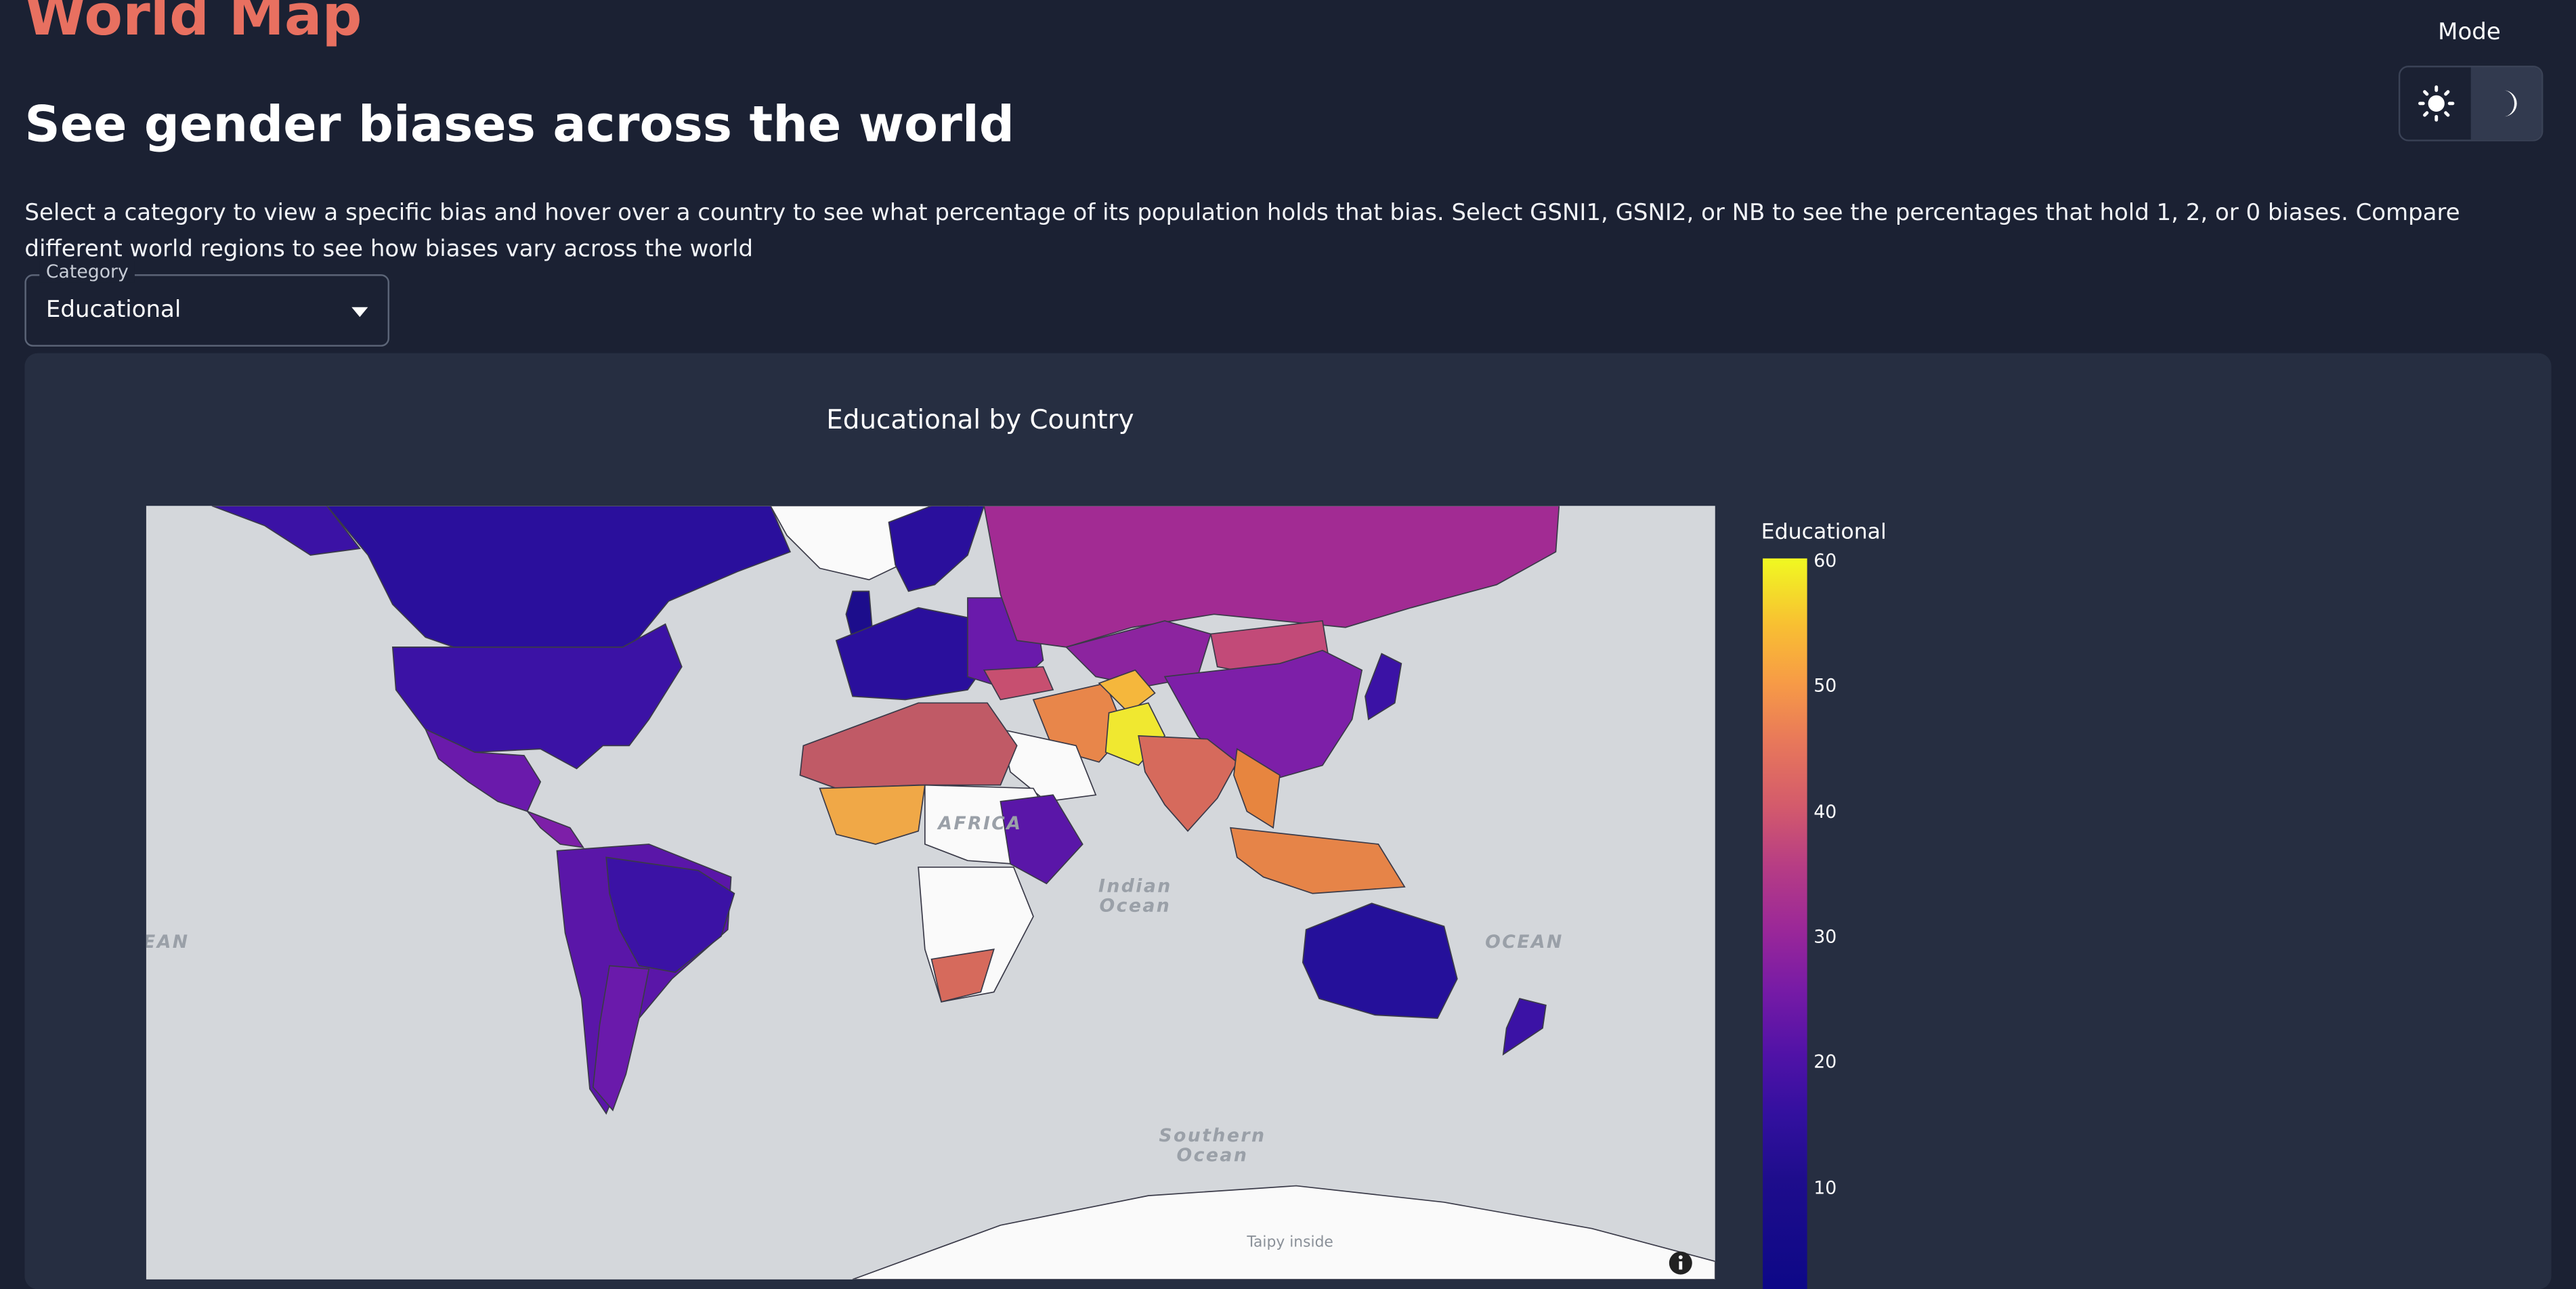 The width and height of the screenshot is (2576, 1289). I want to click on info-icon, so click(1680, 1263).